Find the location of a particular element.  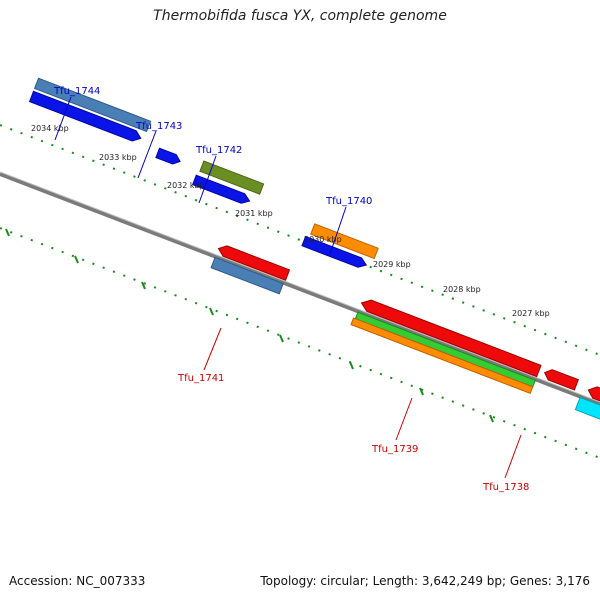

gene-label-tfu1738: Tfu_1738 is located at coordinates (505, 487).